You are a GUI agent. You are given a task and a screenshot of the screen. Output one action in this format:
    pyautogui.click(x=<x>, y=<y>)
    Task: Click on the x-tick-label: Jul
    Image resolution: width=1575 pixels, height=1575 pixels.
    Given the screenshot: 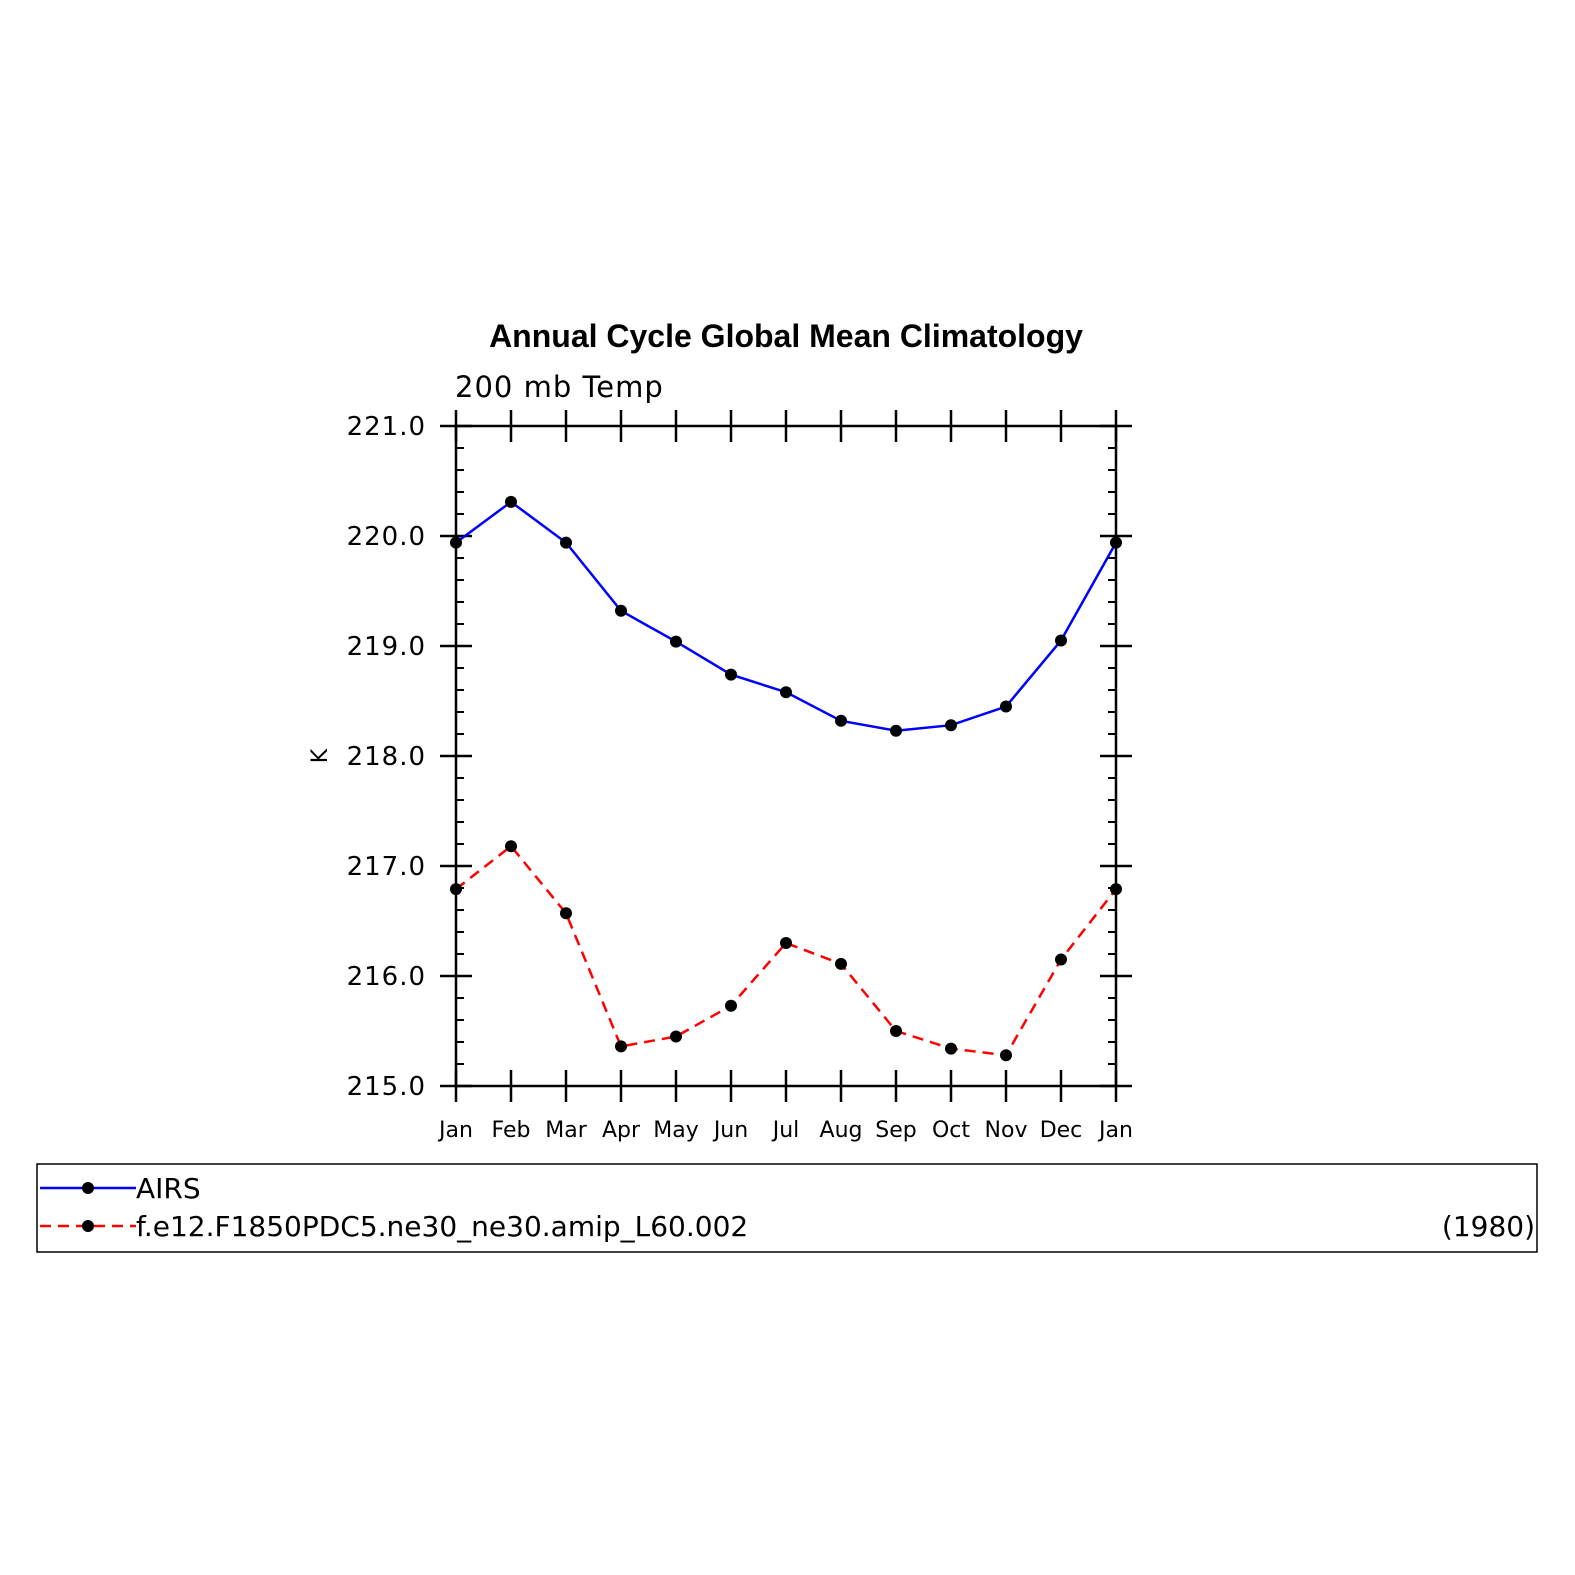 What is the action you would take?
    pyautogui.click(x=785, y=1130)
    